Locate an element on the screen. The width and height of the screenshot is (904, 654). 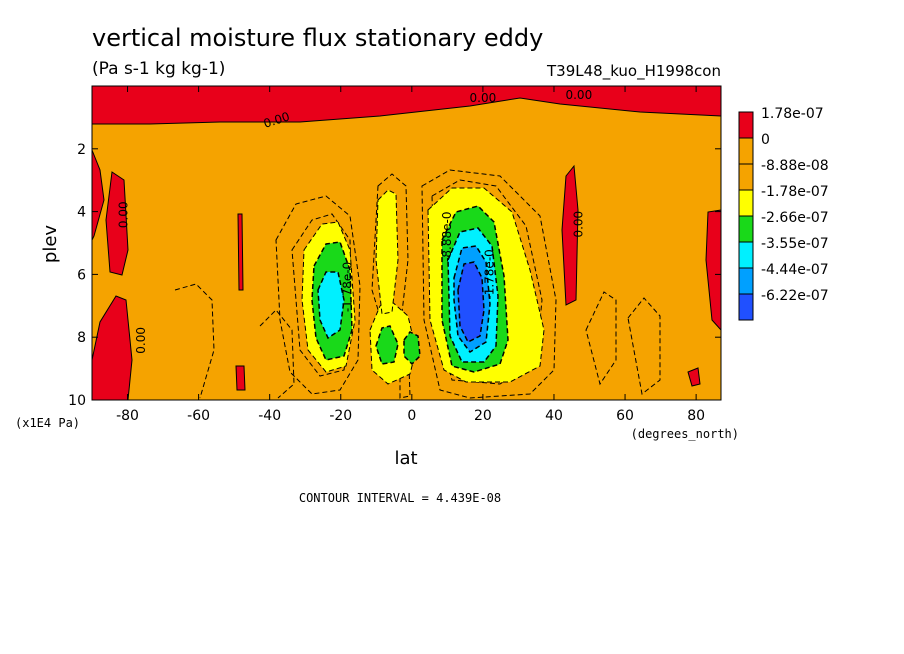
legend-label: -6.22e-07 is located at coordinates (795, 296).